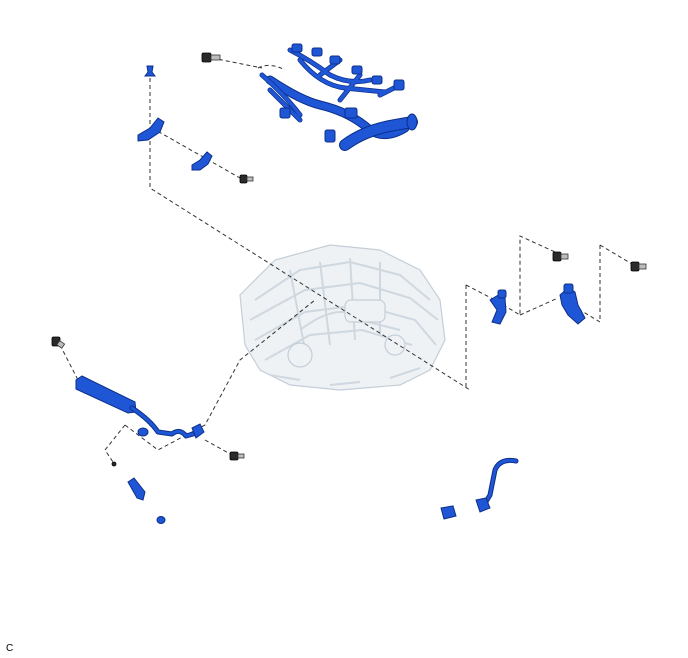  What do you see at coordinates (498, 307) in the screenshot?
I see `engine-mount-bracket` at bounding box center [498, 307].